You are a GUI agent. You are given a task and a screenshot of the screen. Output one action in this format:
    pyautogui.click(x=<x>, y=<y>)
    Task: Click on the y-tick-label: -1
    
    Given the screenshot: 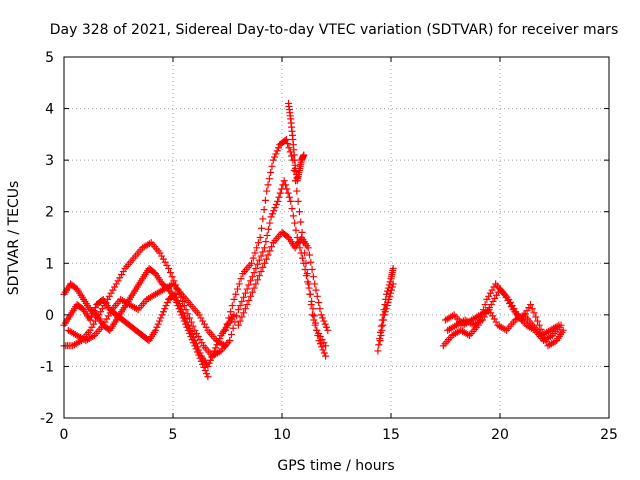 What is the action you would take?
    pyautogui.click(x=47, y=367)
    